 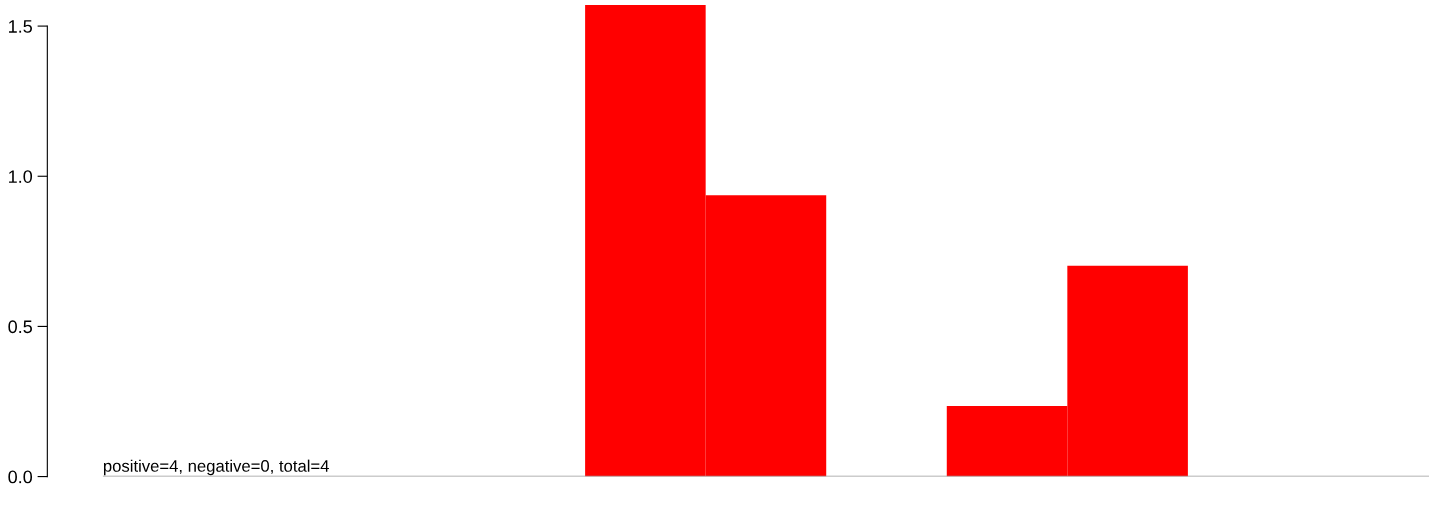 I want to click on y-tick-label: 1.0, so click(x=21, y=176).